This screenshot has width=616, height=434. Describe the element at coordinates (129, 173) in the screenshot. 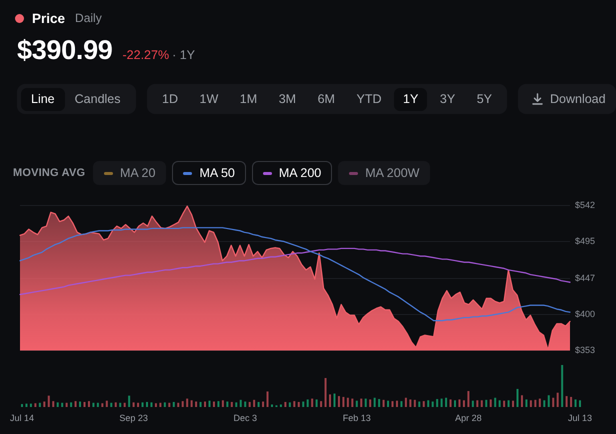

I see `toggle-button: MA 20` at that location.